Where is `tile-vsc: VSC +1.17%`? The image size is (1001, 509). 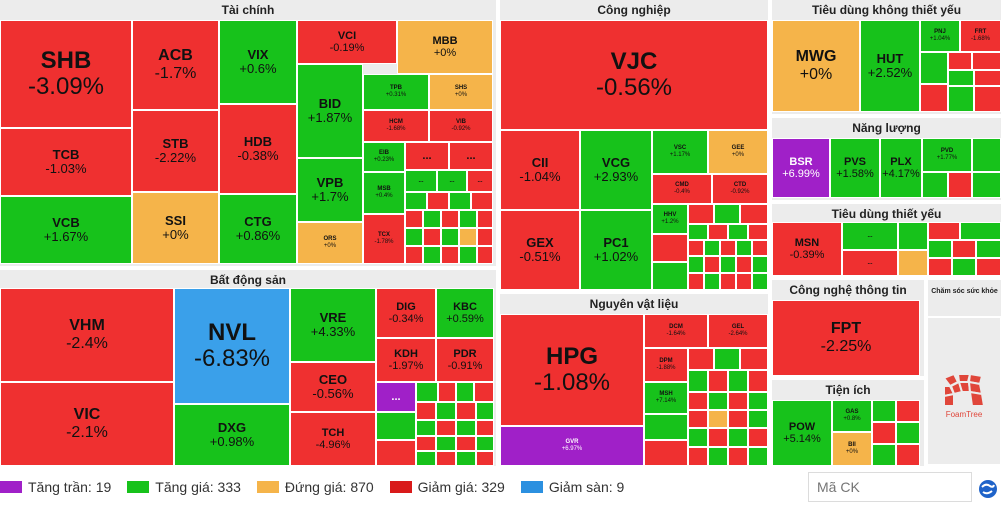
tile-vsc: VSC +1.17% is located at coordinates (680, 152).